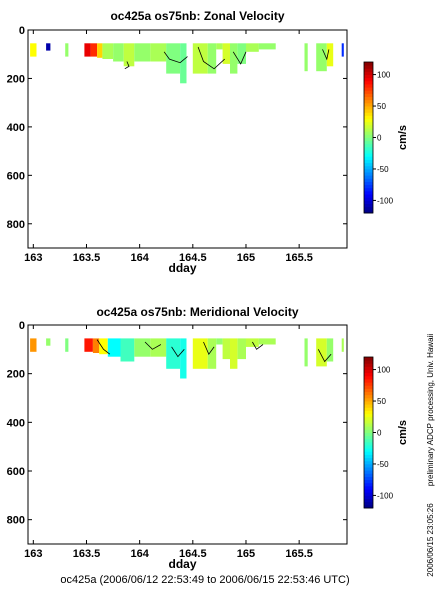 The image size is (445, 595). What do you see at coordinates (430, 540) in the screenshot?
I see `timestamp: 2006/06/15 23:05:26` at bounding box center [430, 540].